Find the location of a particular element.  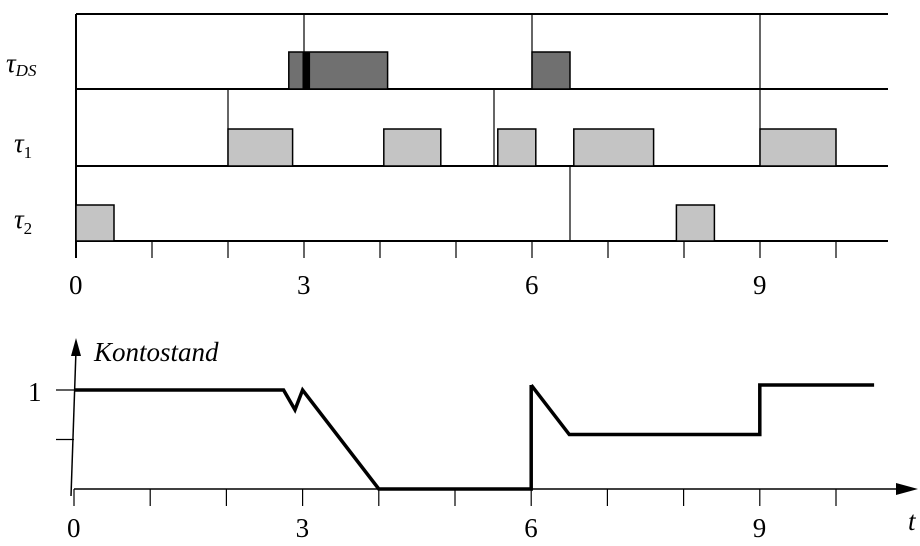

server-arrival-mark is located at coordinates (306, 70).